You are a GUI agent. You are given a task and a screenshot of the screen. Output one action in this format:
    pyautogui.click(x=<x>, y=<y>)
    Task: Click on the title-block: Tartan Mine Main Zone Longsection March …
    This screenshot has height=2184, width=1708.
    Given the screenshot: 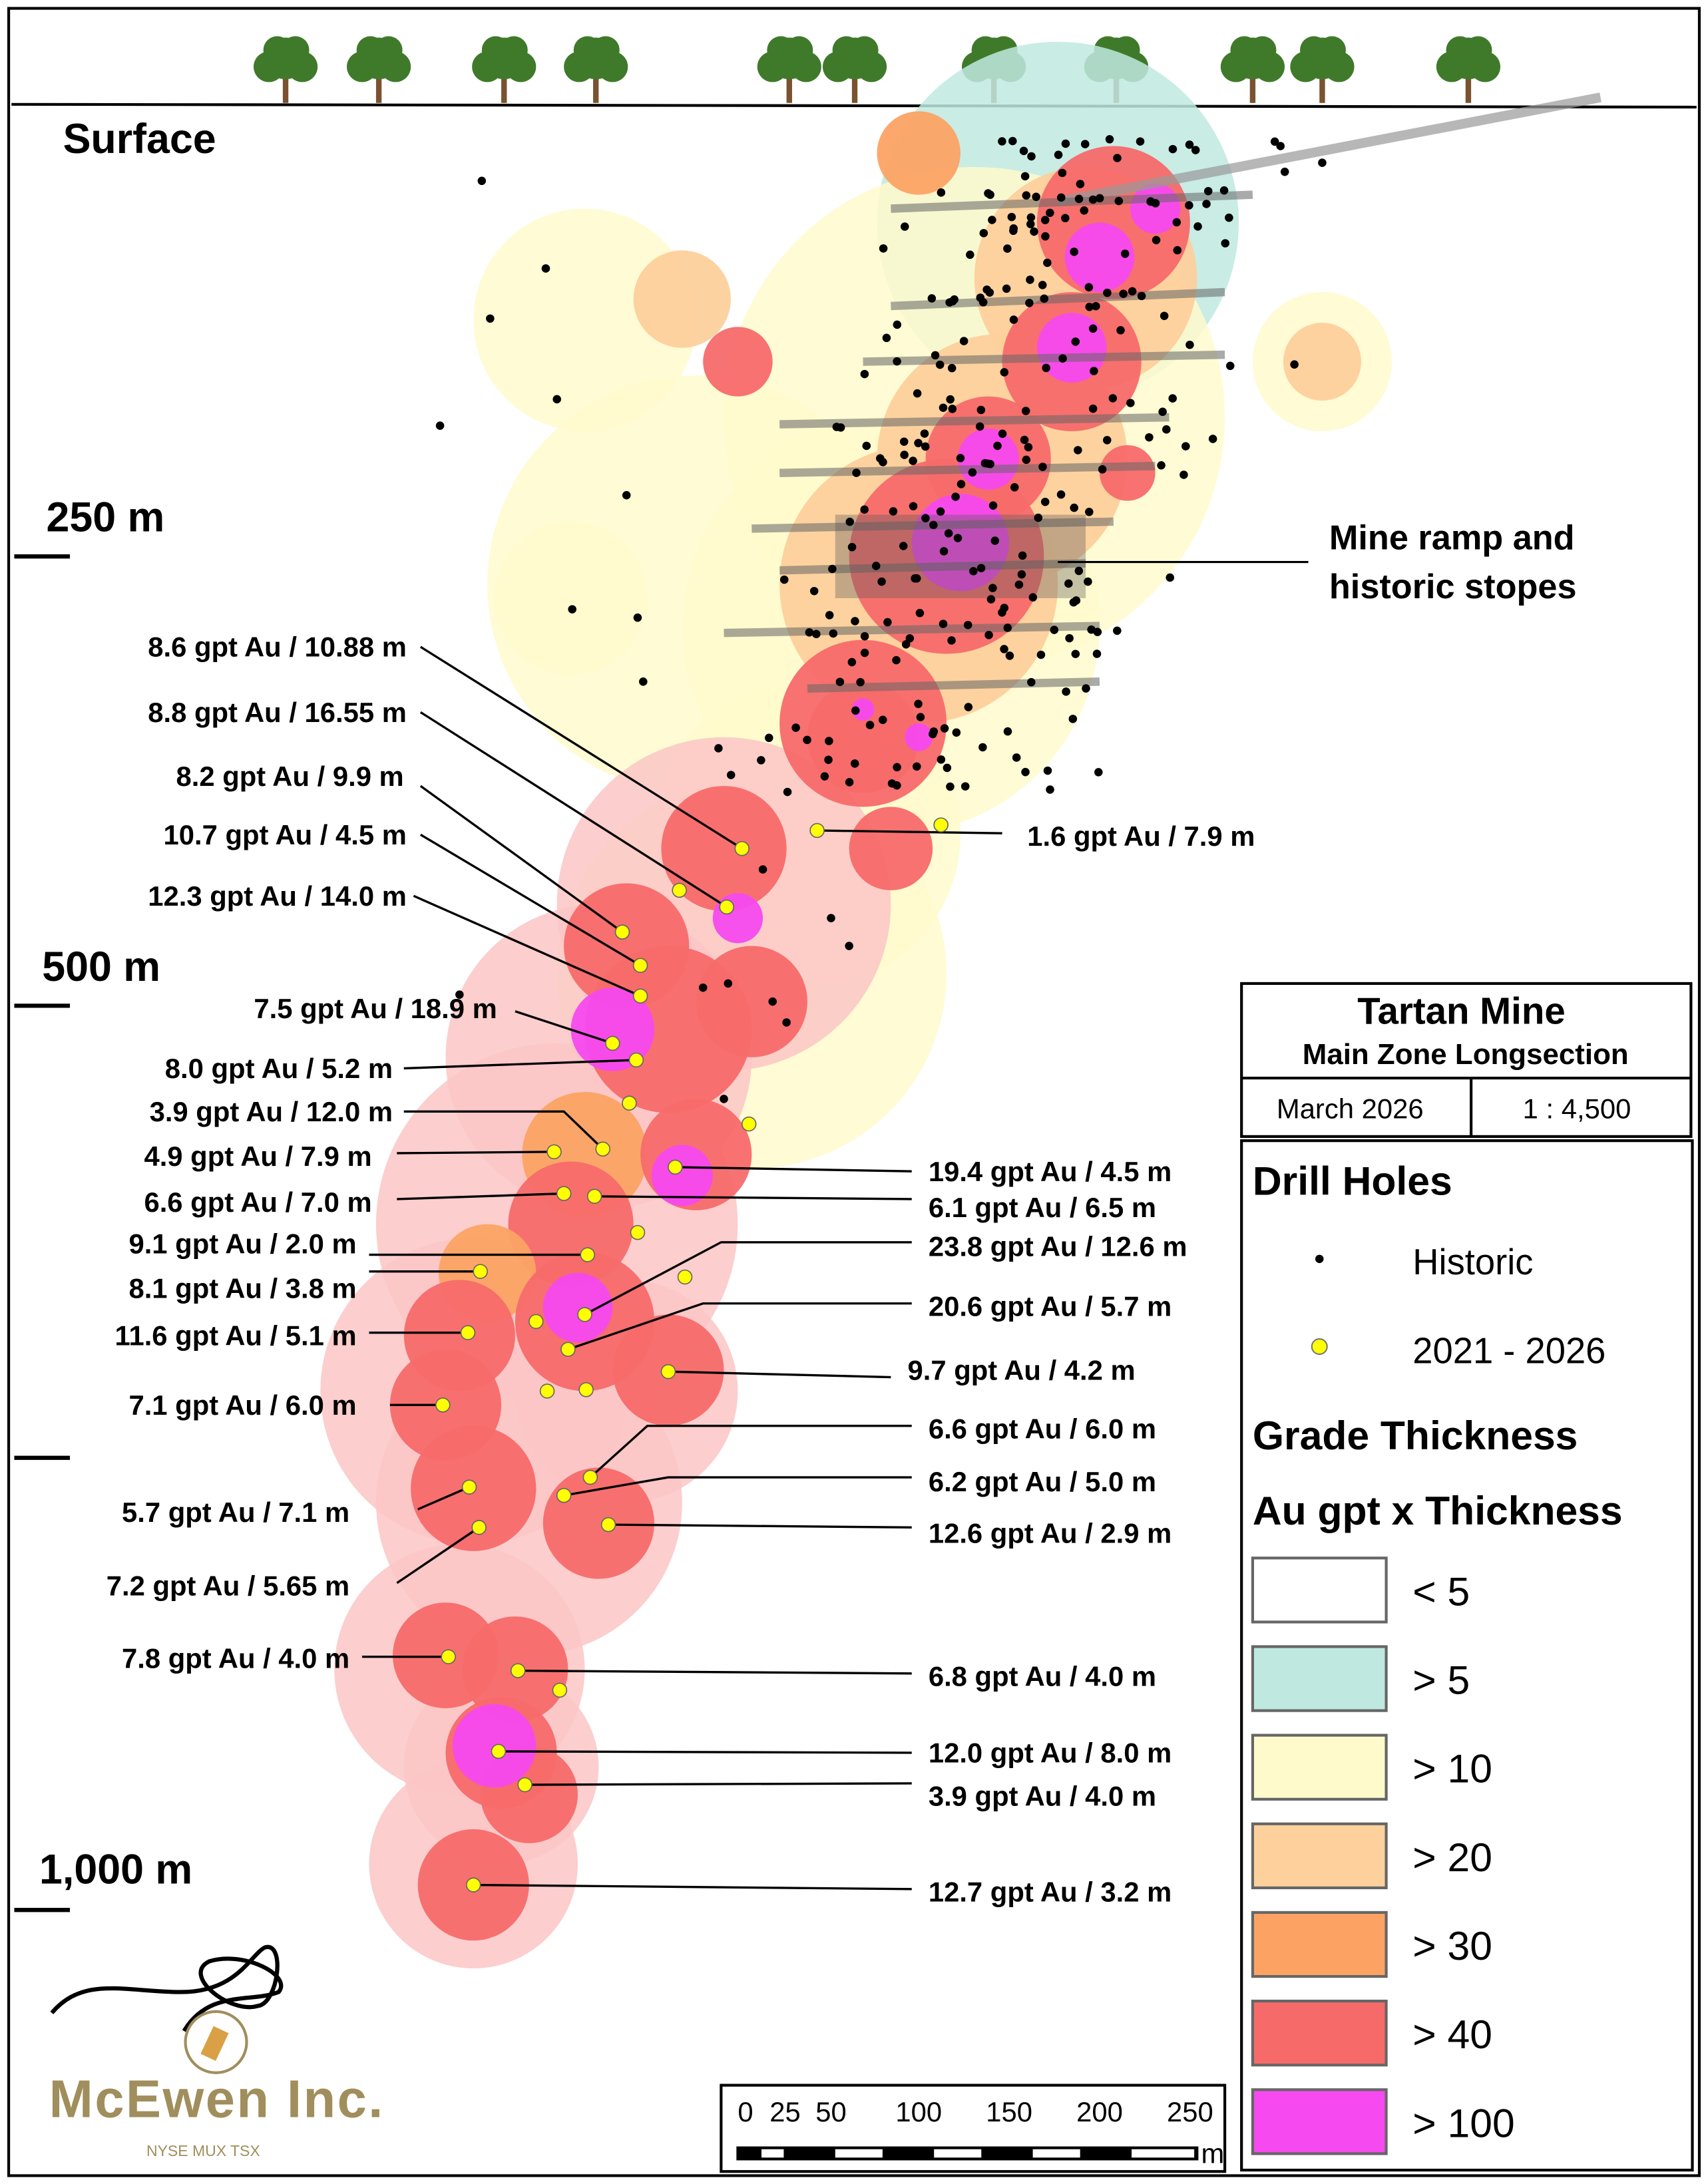 What is the action you would take?
    pyautogui.click(x=1466, y=1060)
    